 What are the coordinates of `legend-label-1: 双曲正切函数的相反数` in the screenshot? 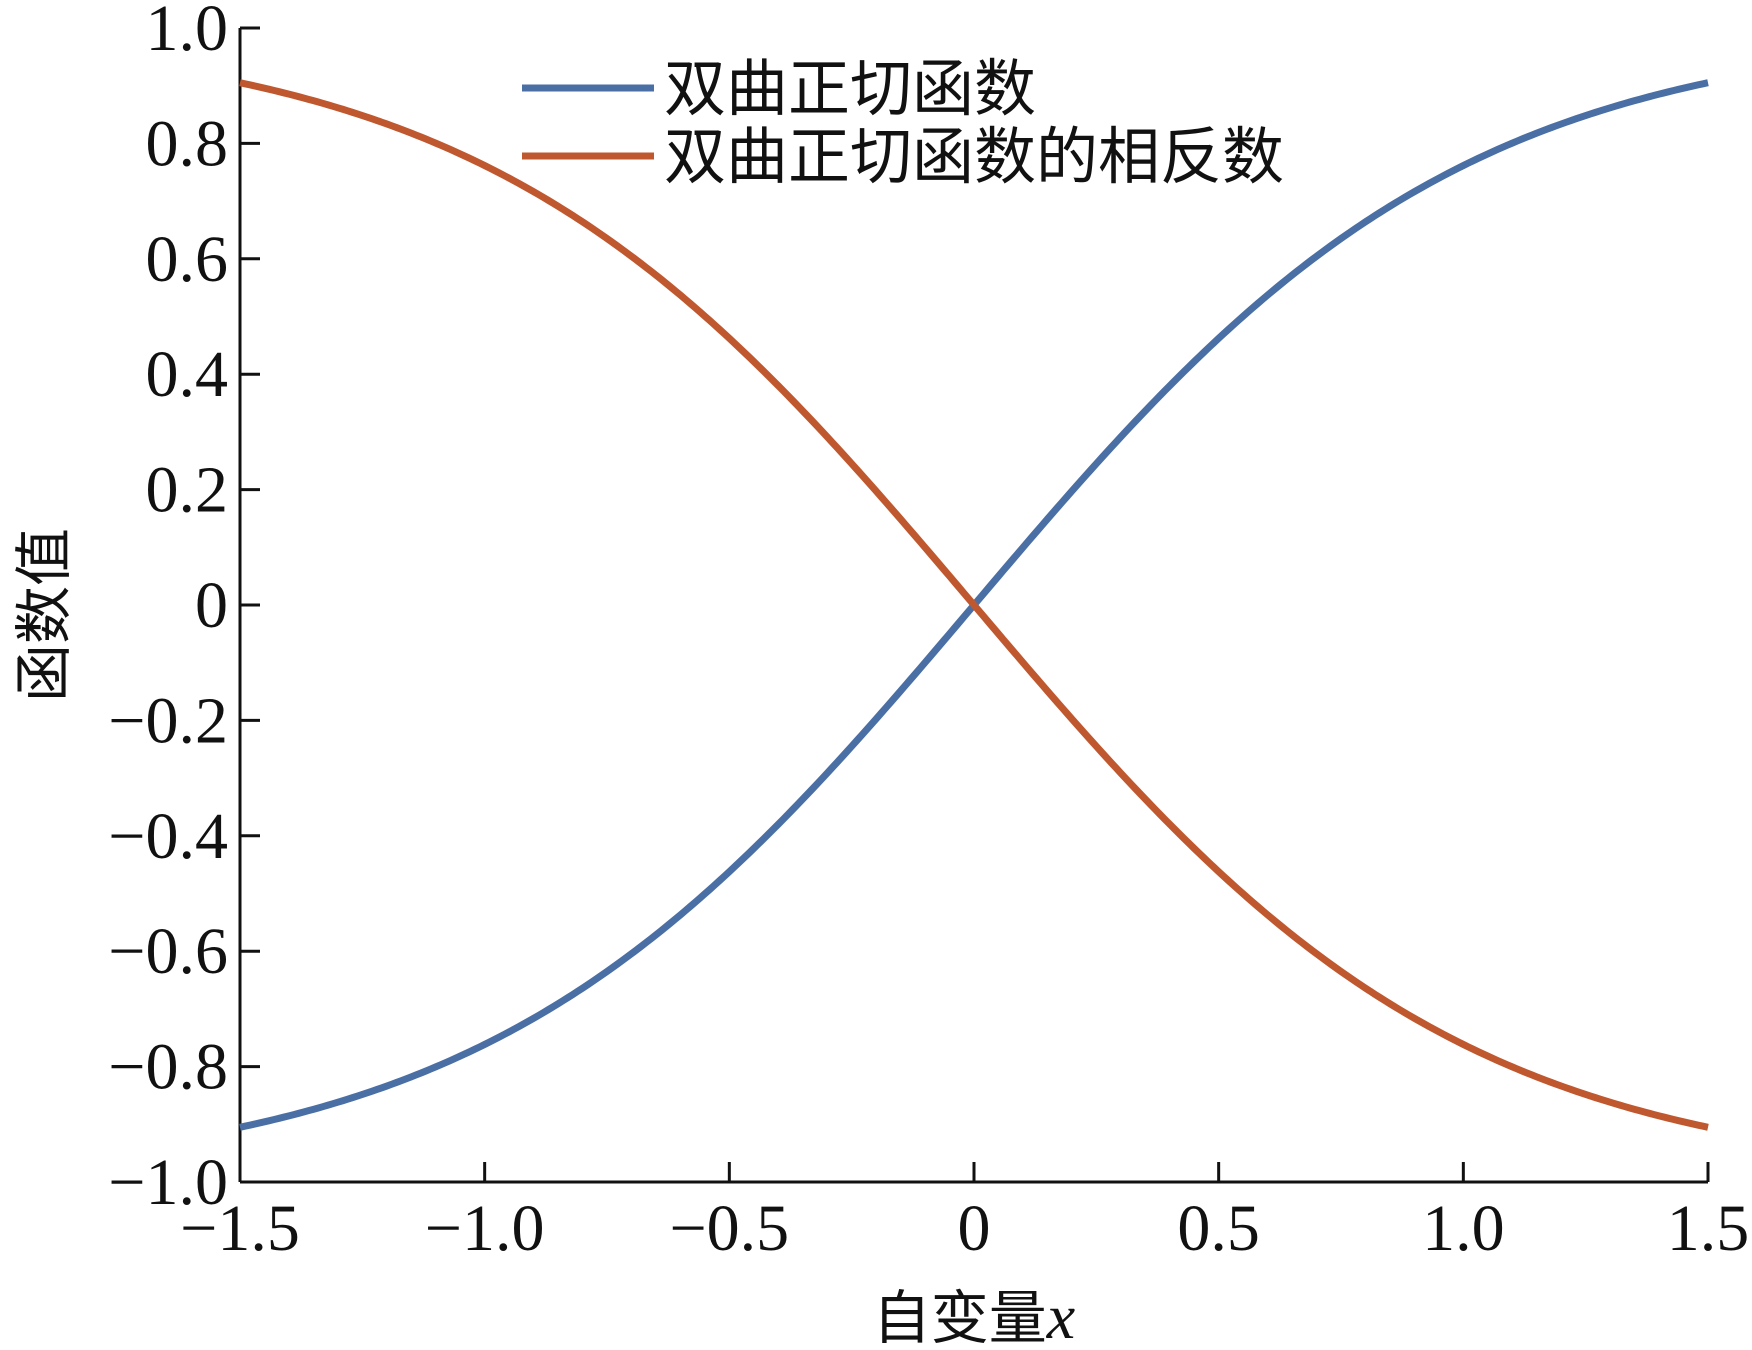 It's located at (974, 156).